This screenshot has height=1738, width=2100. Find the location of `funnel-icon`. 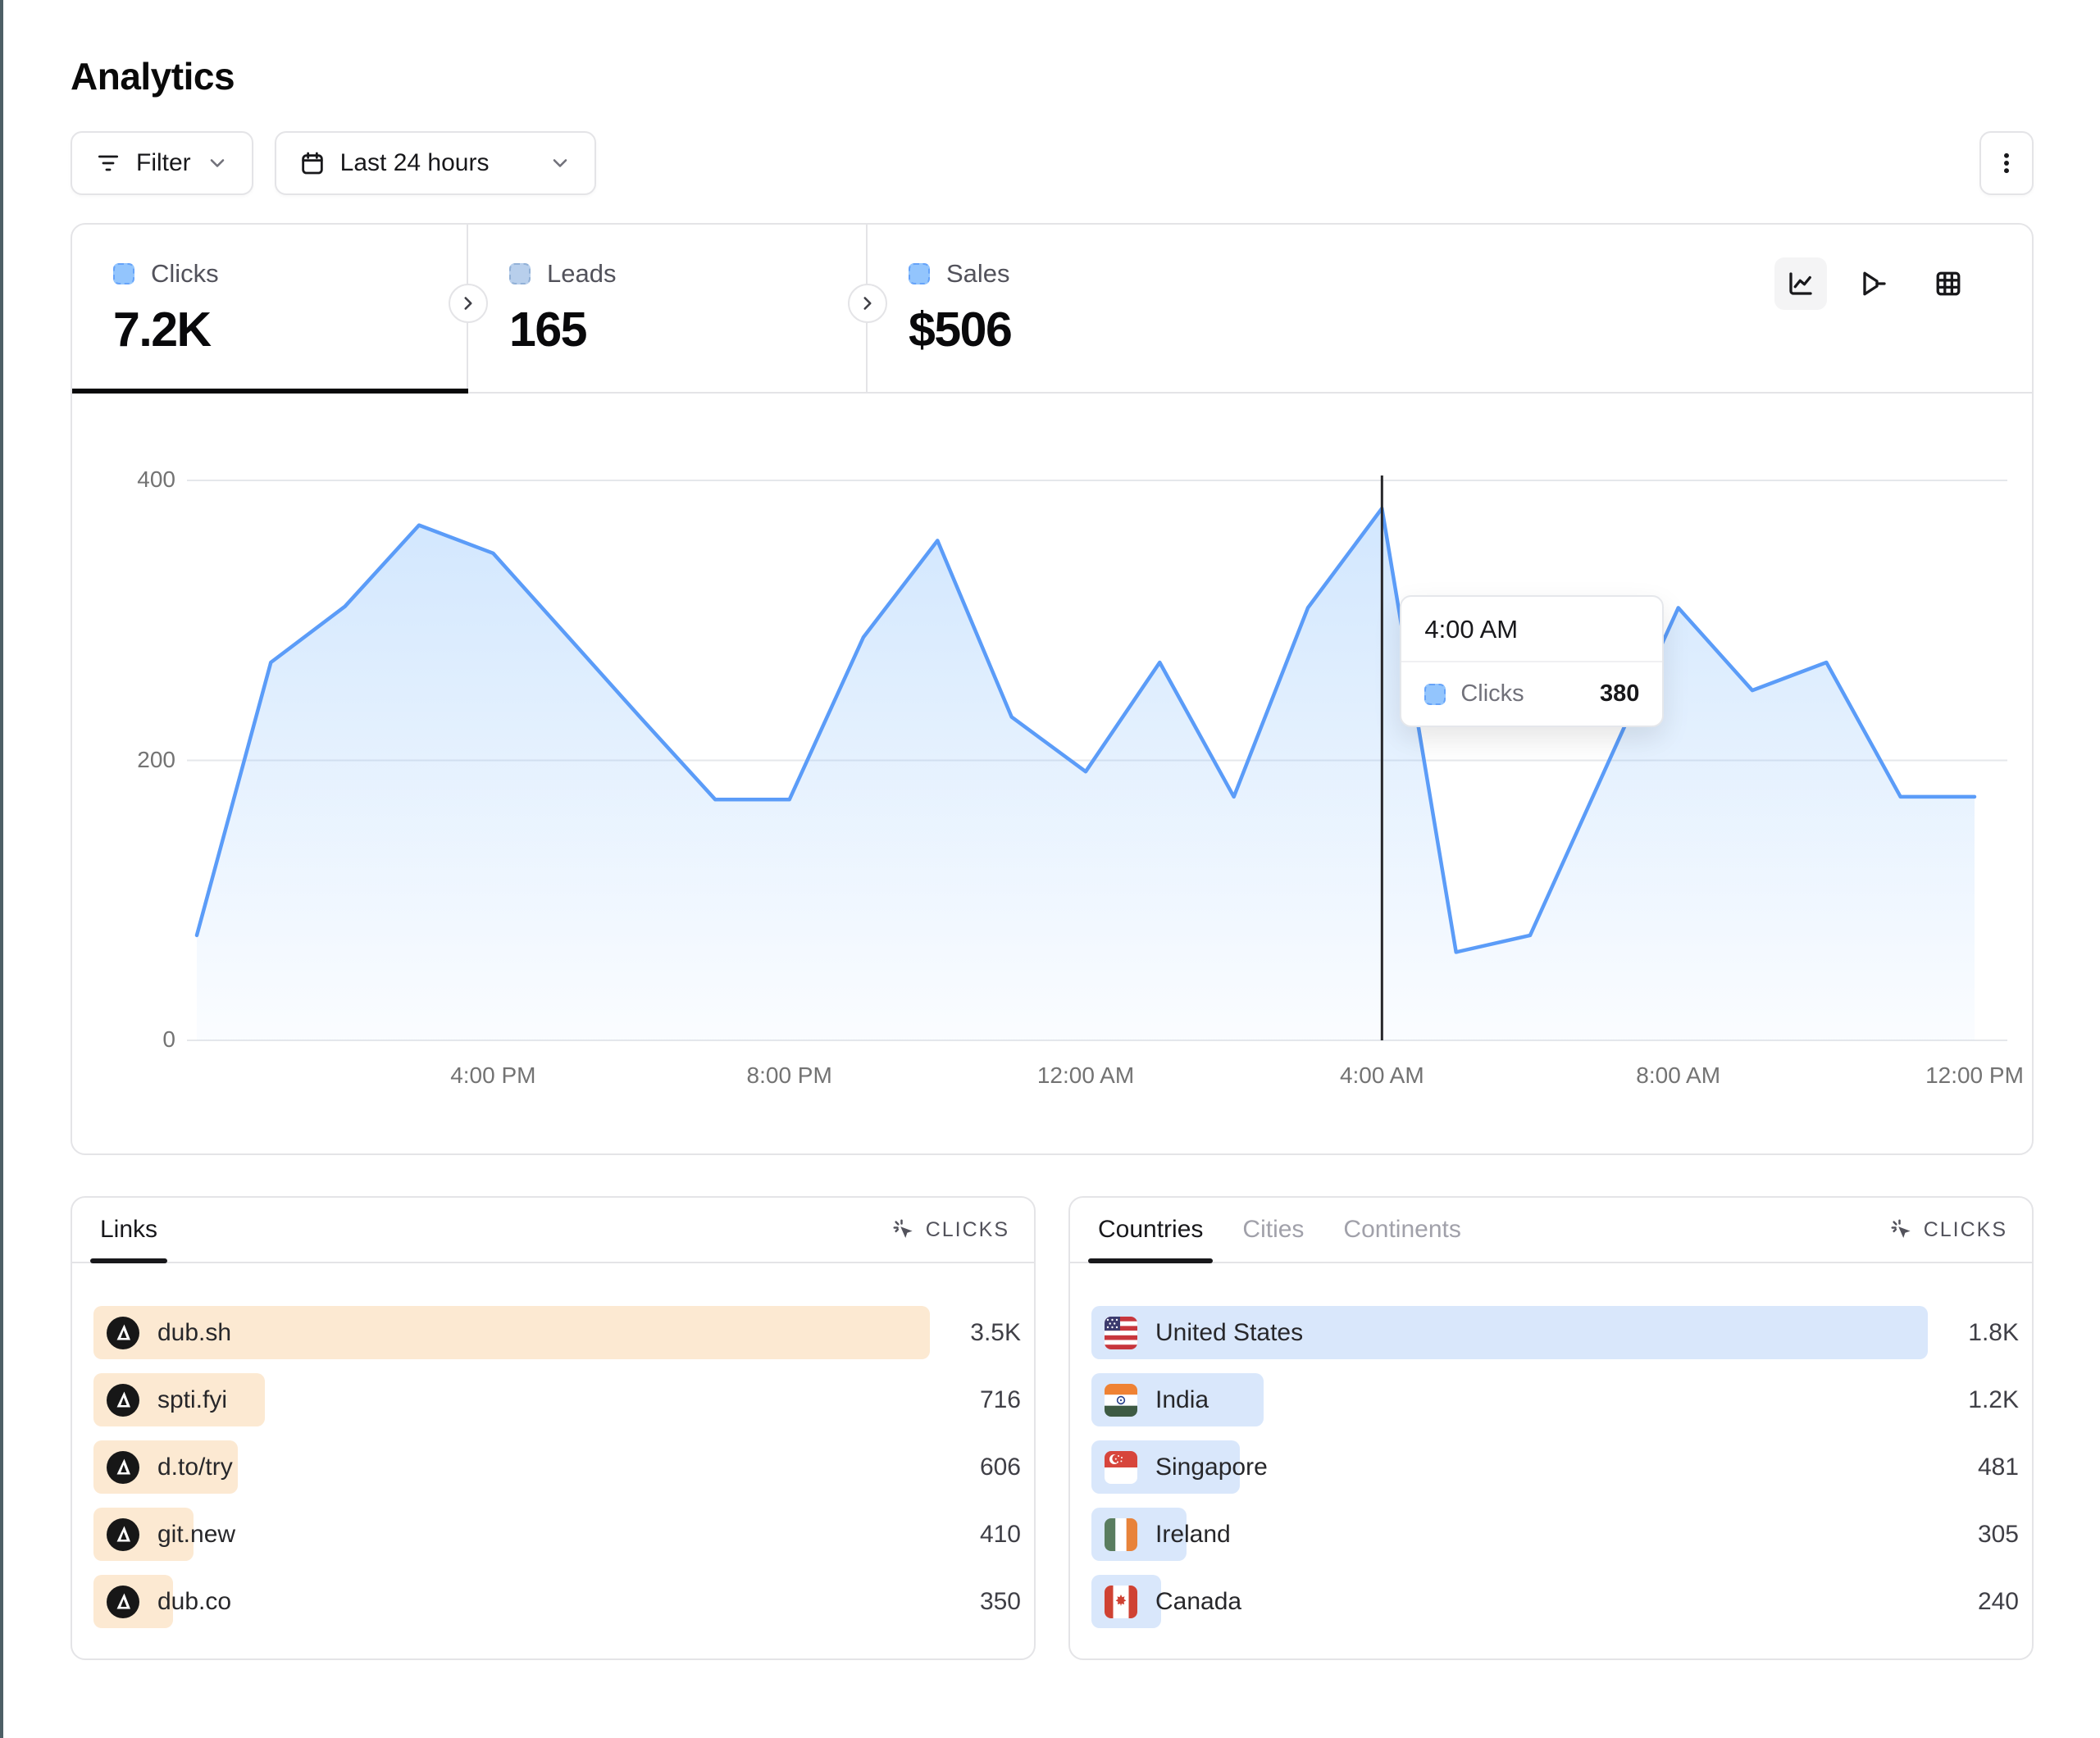

funnel-icon is located at coordinates (1874, 283).